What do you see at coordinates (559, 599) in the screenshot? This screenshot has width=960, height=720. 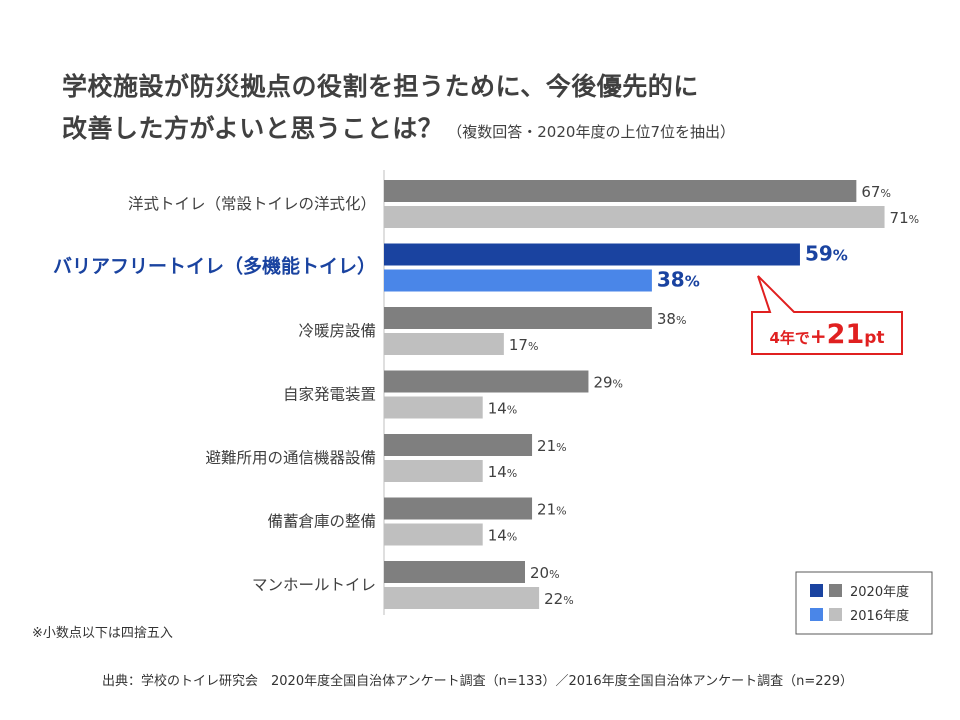 I see `data-label: 22%` at bounding box center [559, 599].